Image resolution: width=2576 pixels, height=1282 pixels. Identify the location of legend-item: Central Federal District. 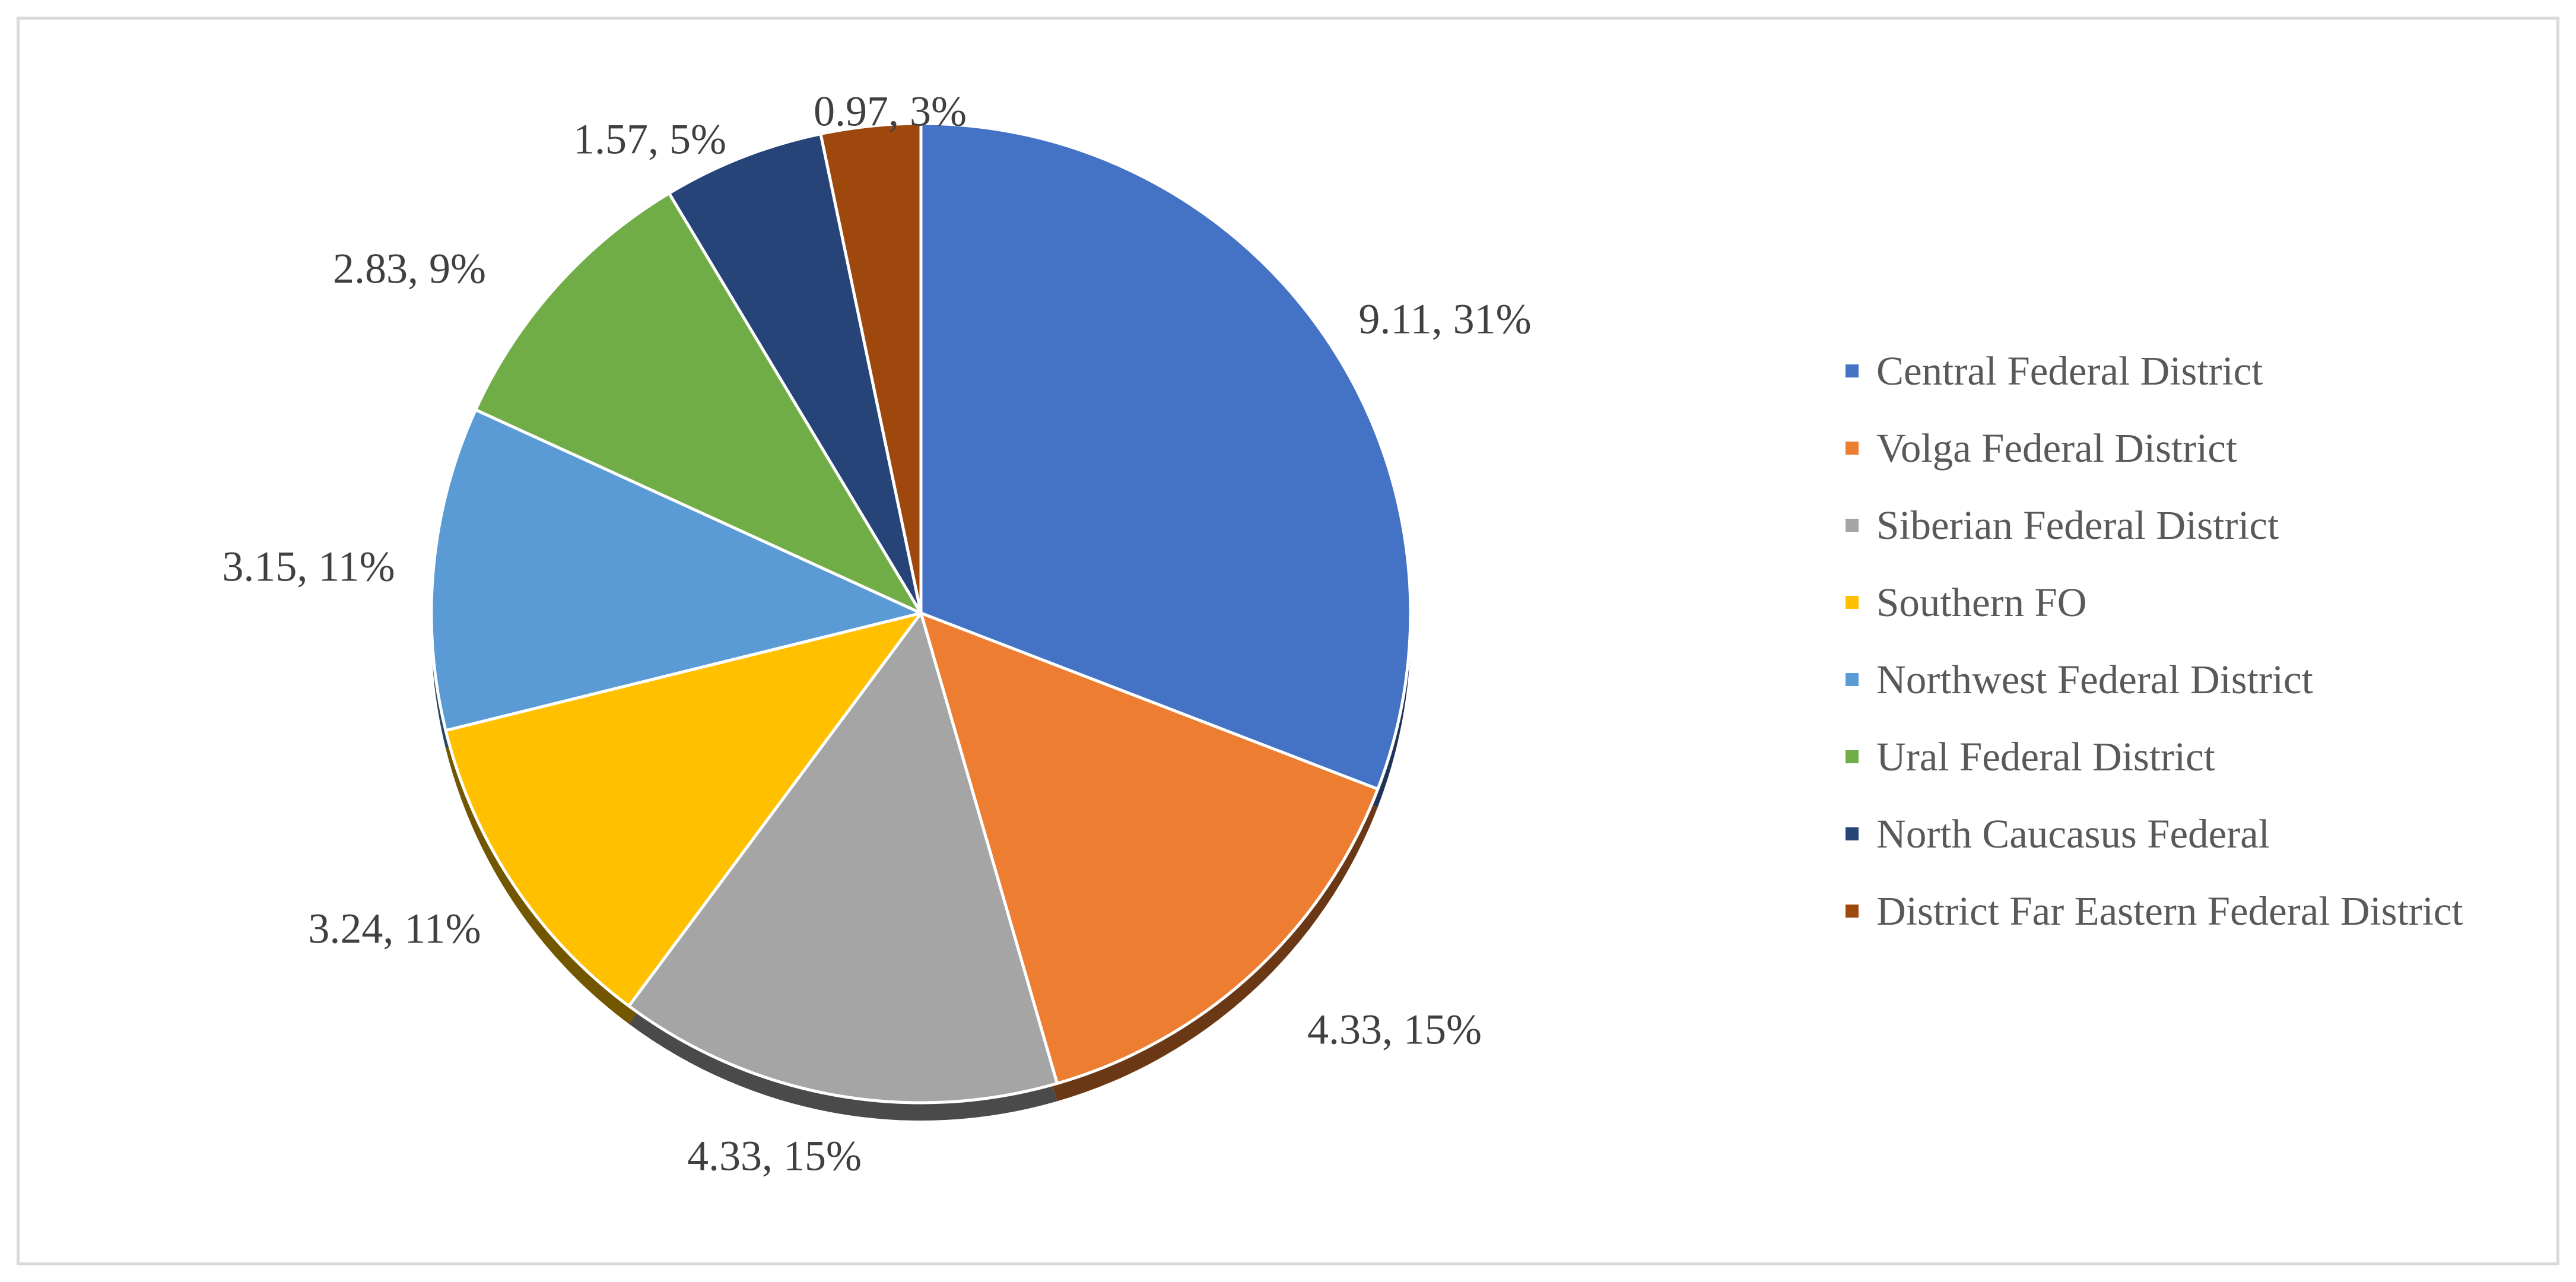
(2199, 371).